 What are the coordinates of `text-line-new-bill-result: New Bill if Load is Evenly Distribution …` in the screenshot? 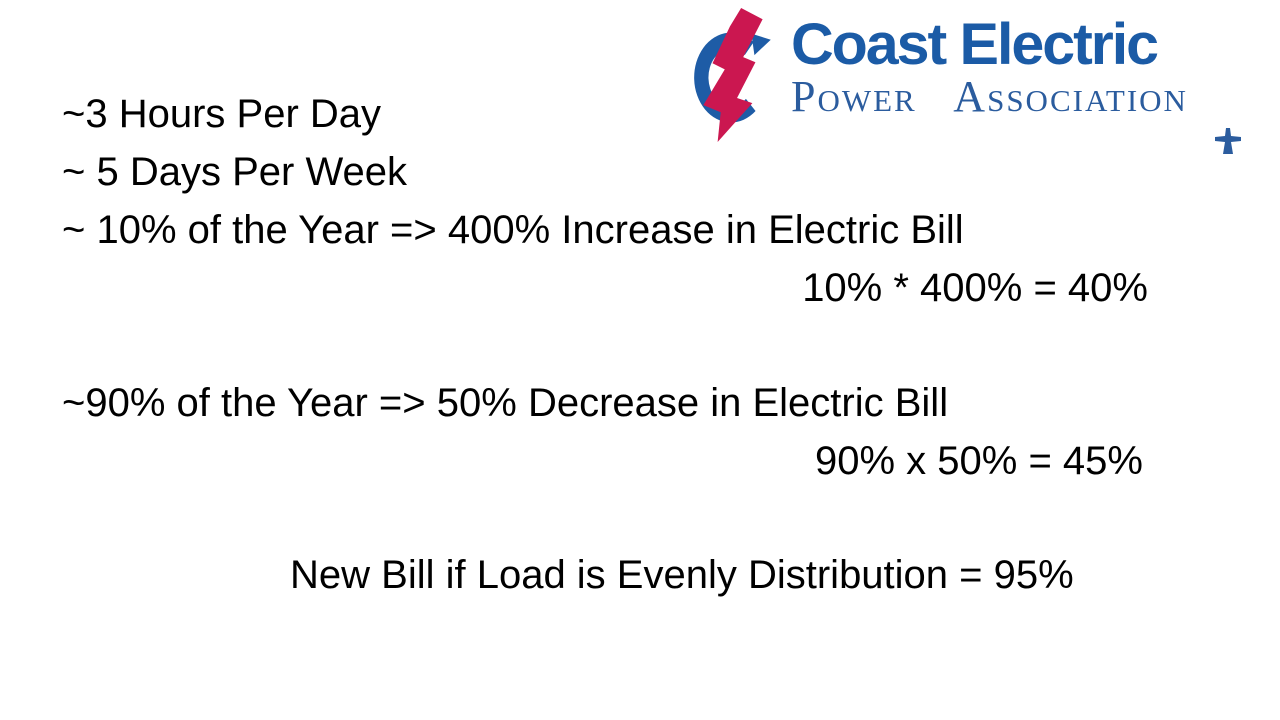 It's located at (682, 575).